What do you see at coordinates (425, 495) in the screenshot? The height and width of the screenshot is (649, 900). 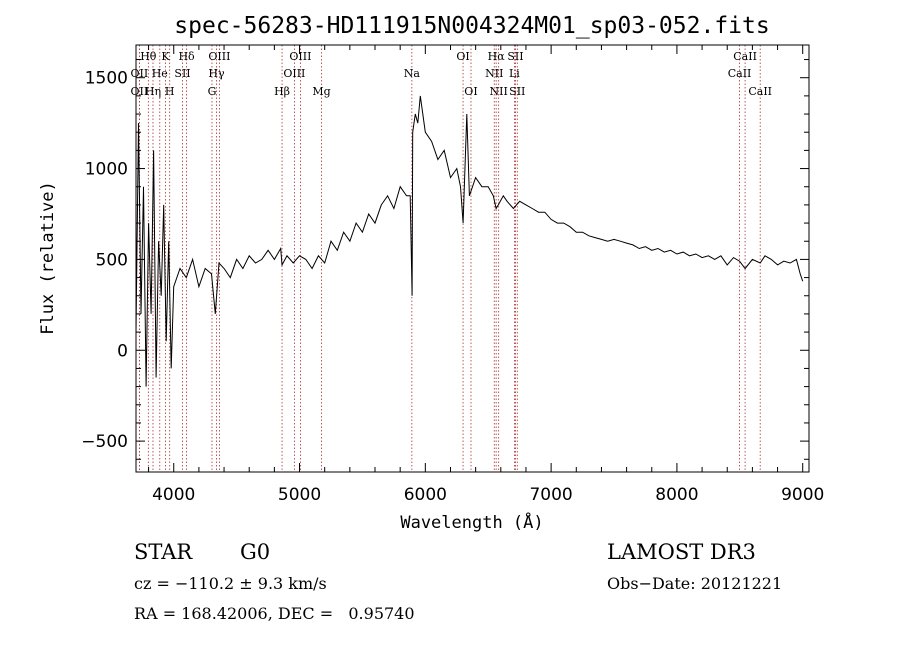 I see `x-tick-label: 6000` at bounding box center [425, 495].